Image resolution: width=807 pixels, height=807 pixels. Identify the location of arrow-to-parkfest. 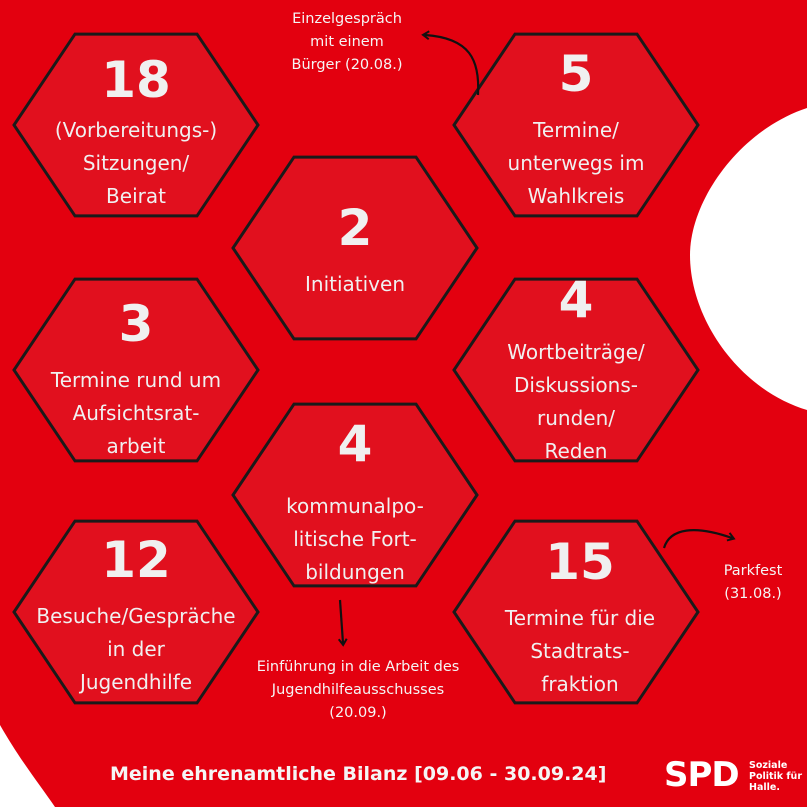
(699, 539).